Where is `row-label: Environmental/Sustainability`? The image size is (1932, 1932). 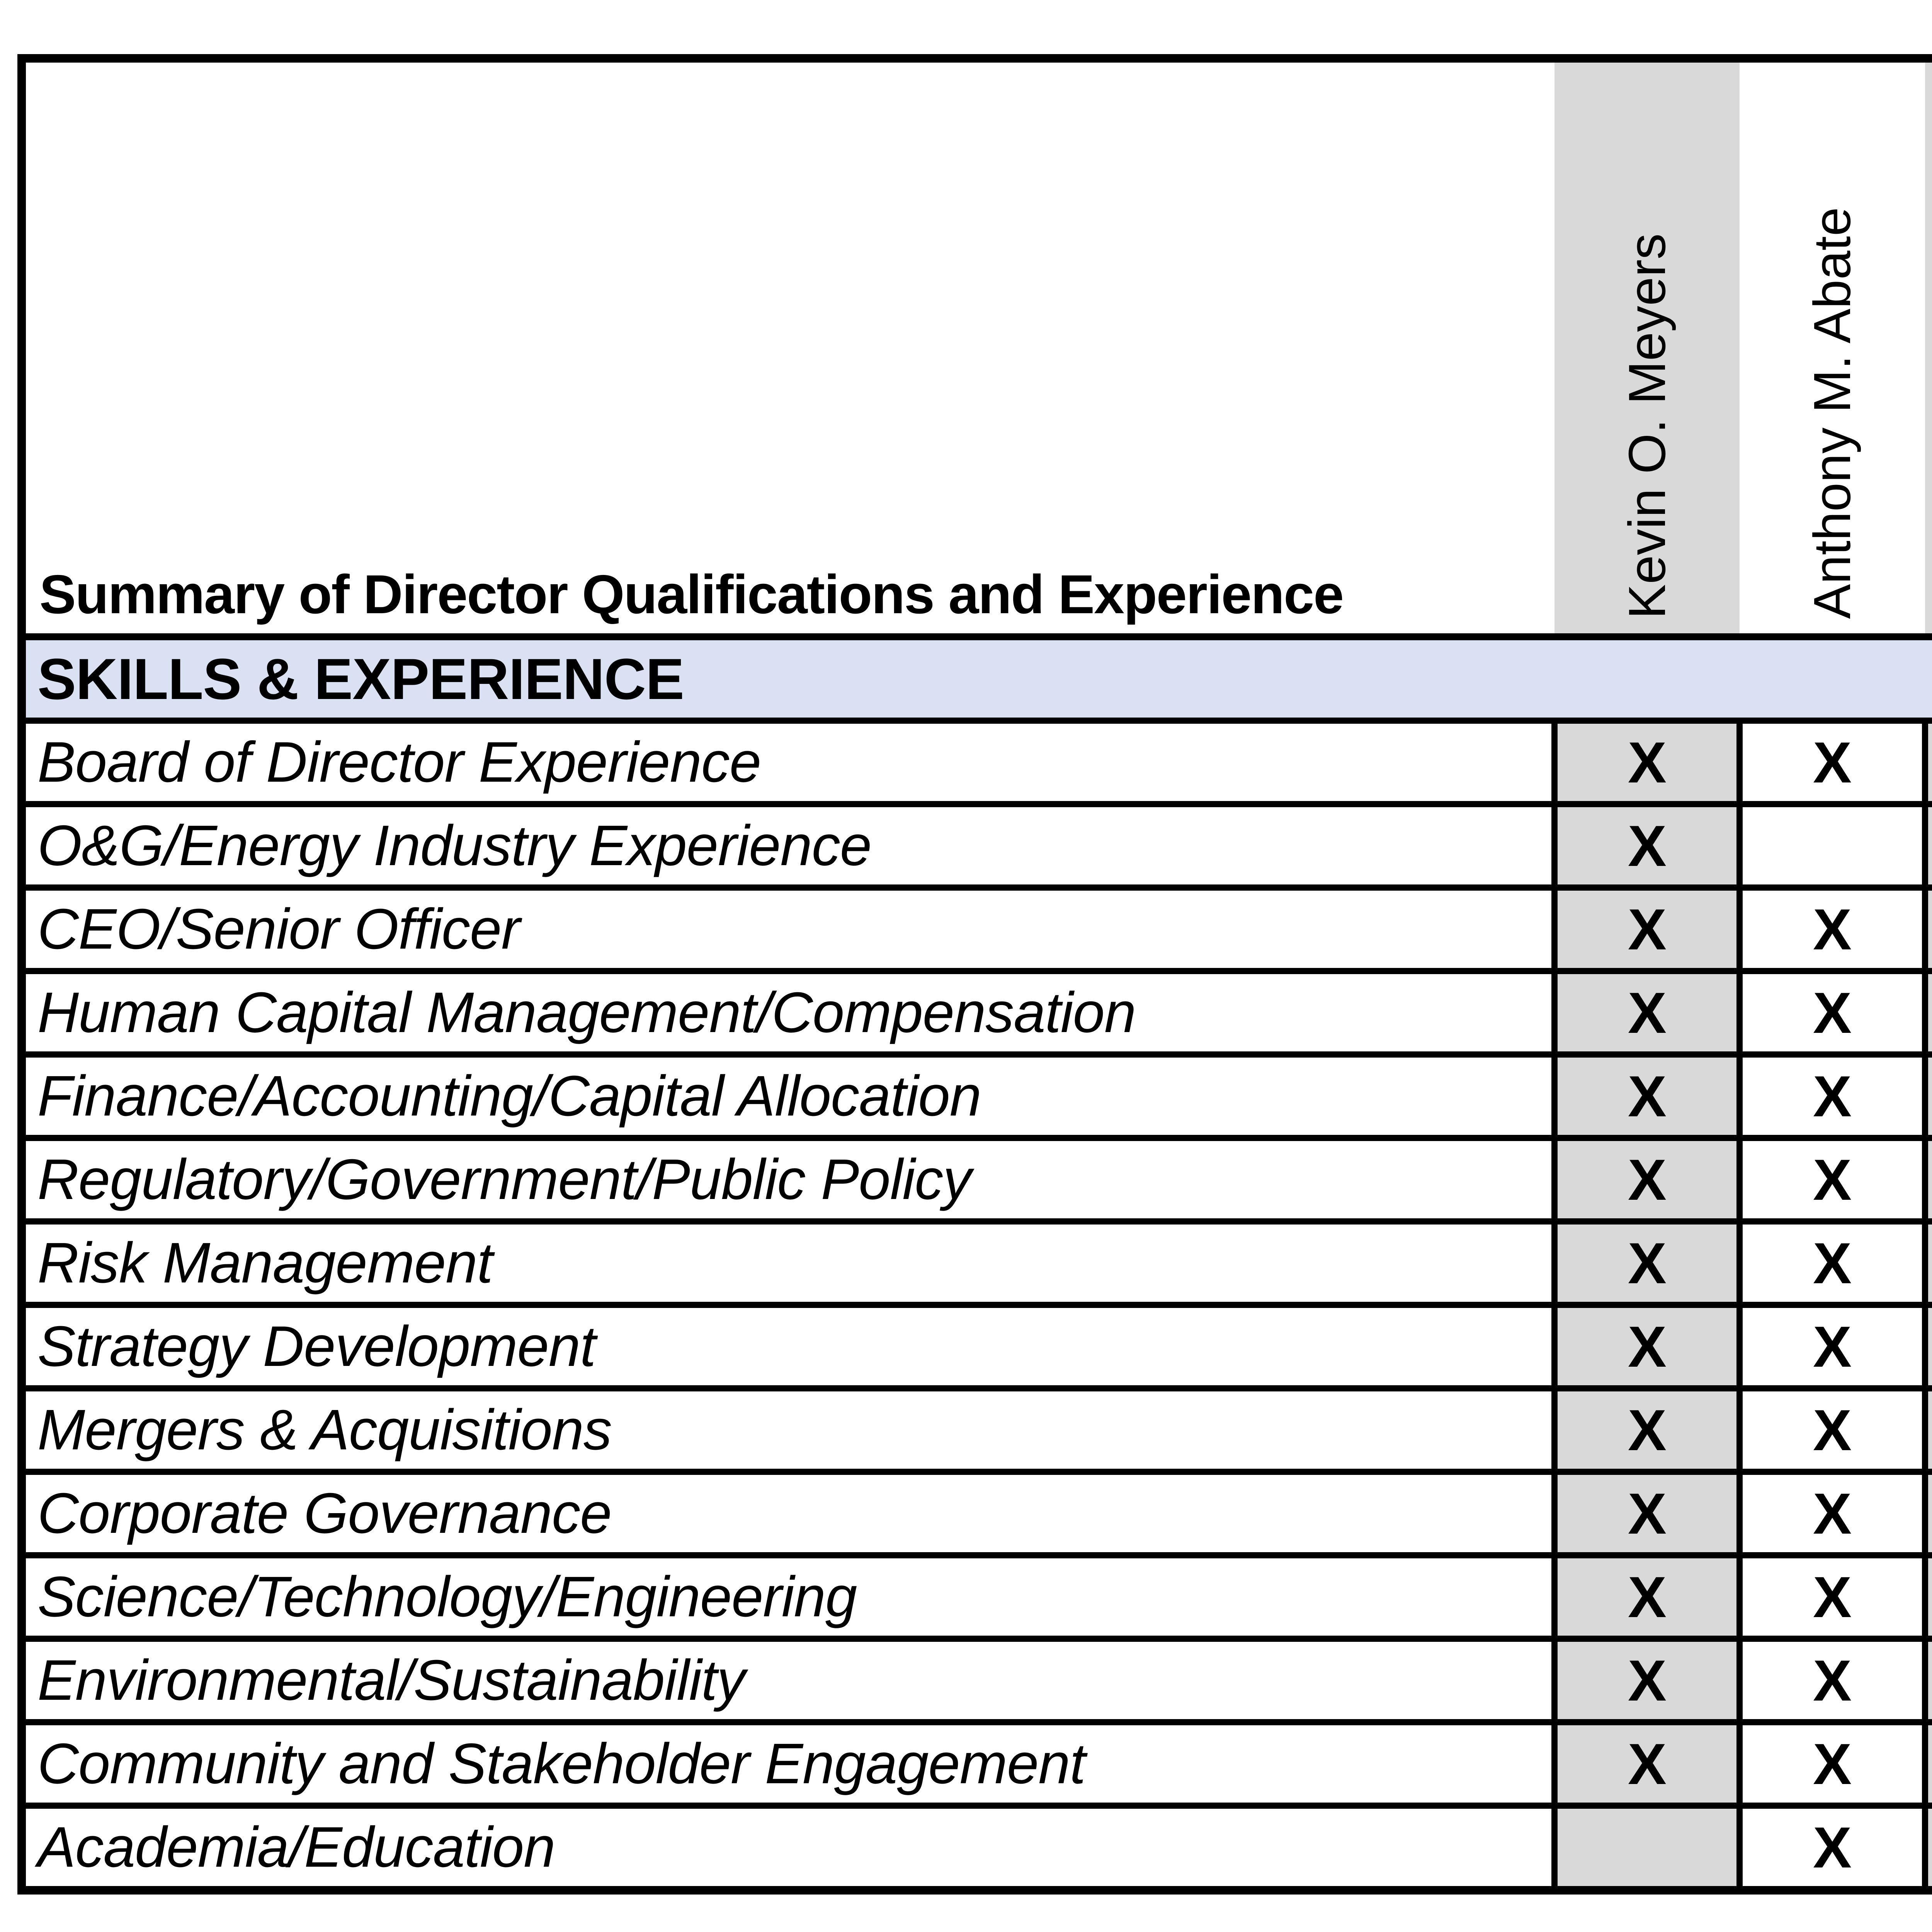 row-label: Environmental/Sustainability is located at coordinates (788, 1681).